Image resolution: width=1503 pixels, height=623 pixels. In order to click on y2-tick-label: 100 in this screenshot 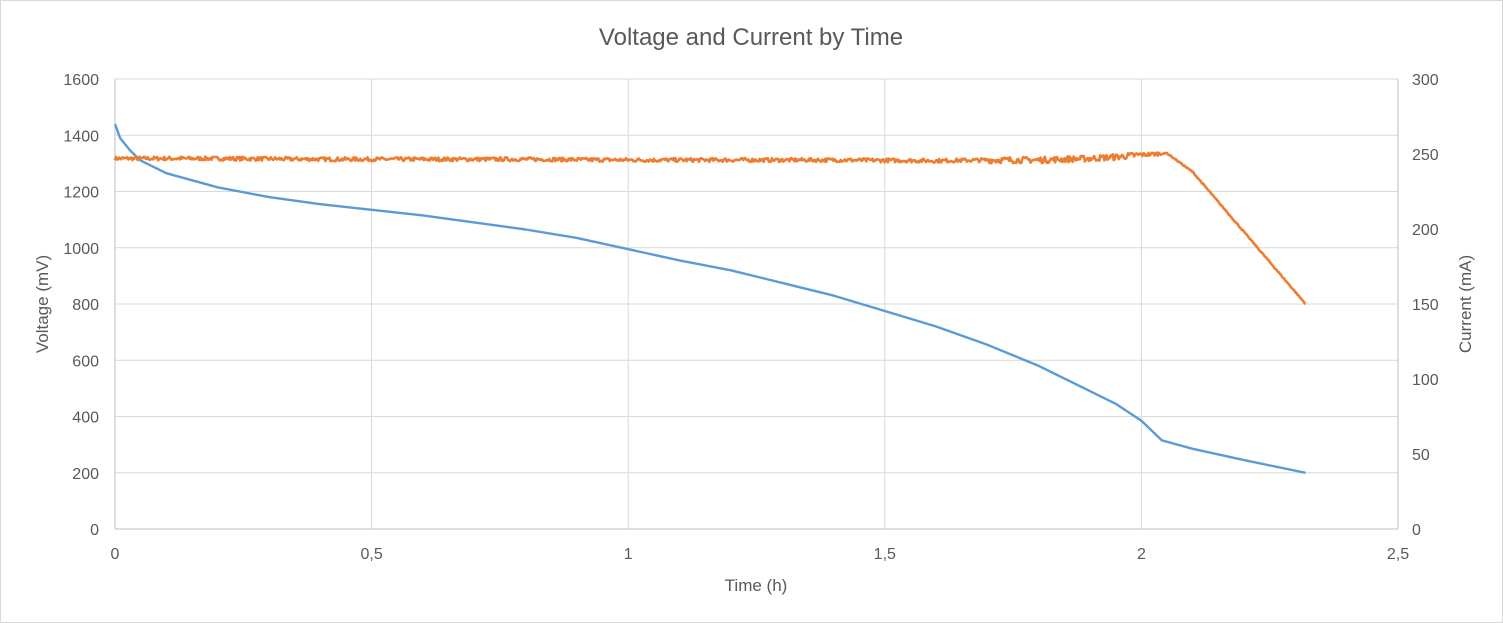, I will do `click(1425, 380)`.